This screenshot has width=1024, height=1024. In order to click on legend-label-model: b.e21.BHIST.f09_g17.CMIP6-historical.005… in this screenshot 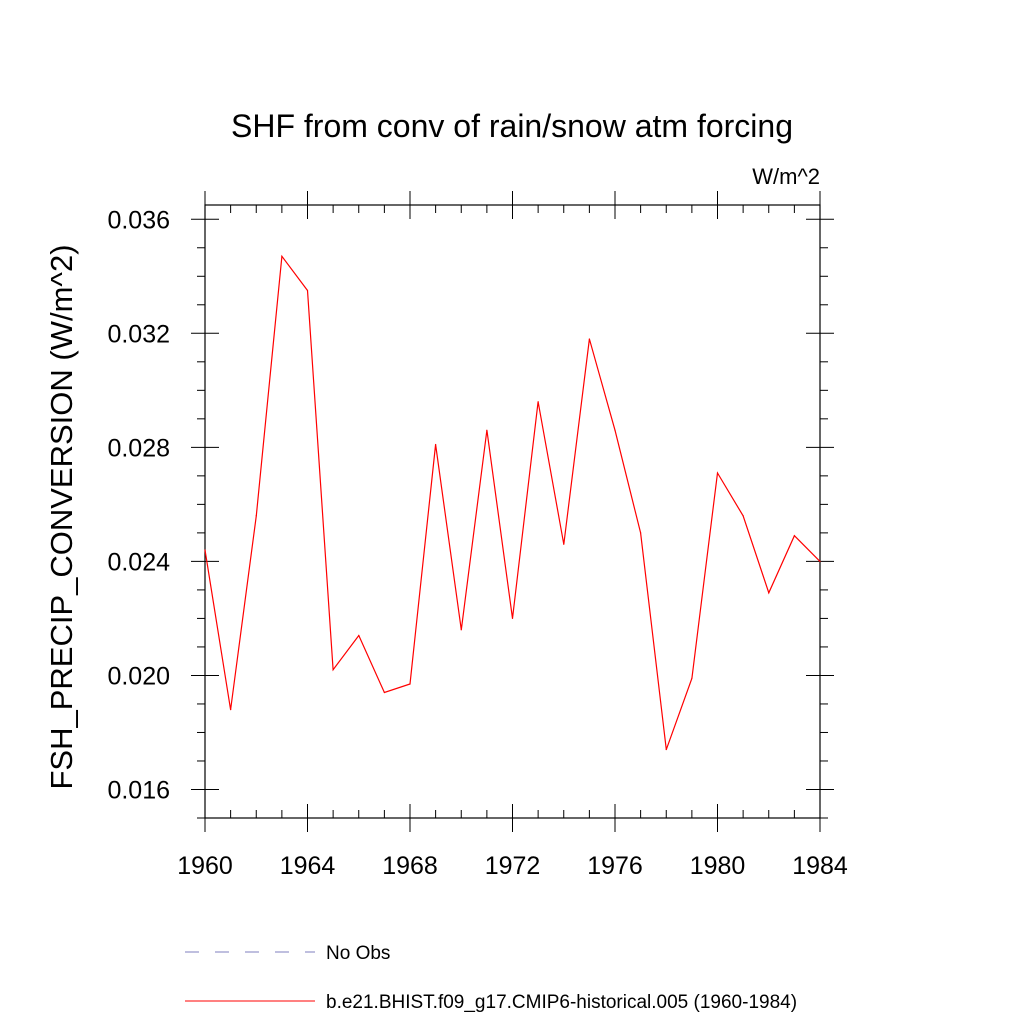, I will do `click(561, 1002)`.